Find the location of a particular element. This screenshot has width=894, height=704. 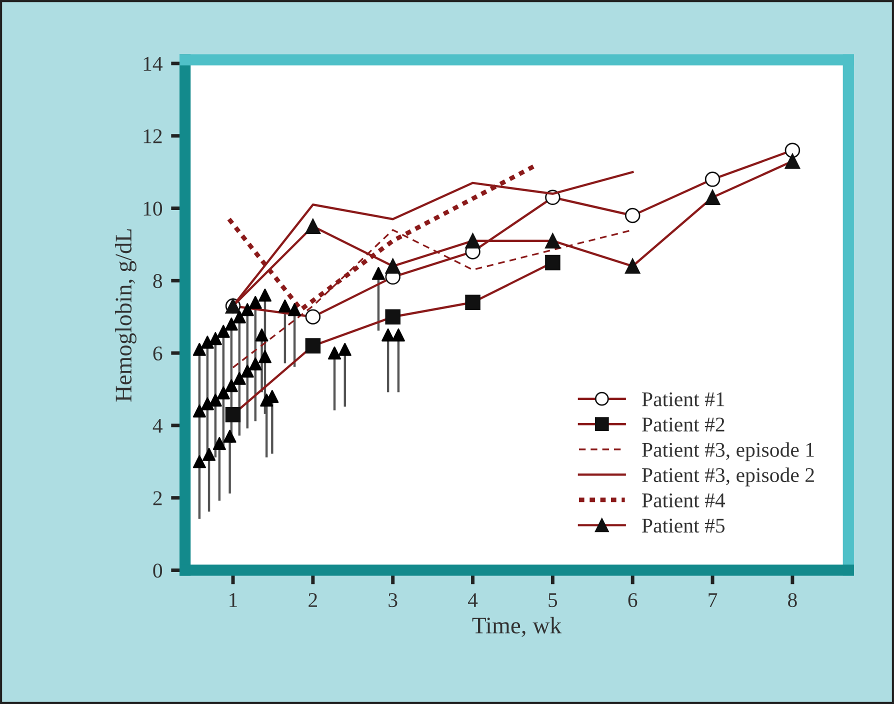

legend-label: Patient #1 is located at coordinates (683, 399).